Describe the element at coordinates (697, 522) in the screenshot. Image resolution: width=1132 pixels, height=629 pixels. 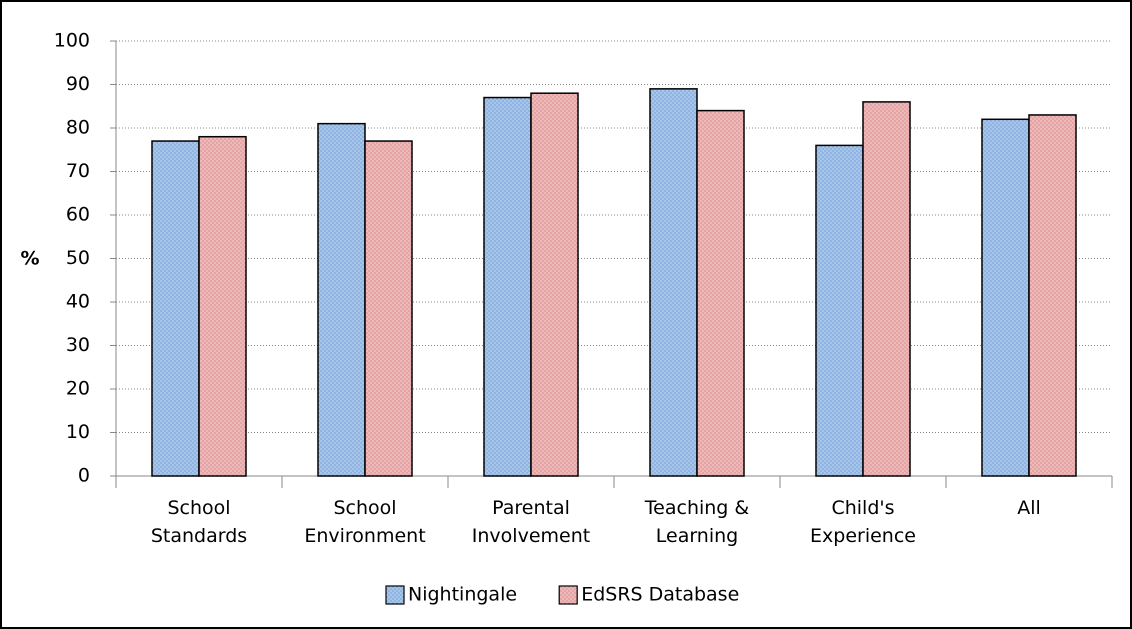
I see `x-tick-label: Teaching & Learning` at that location.